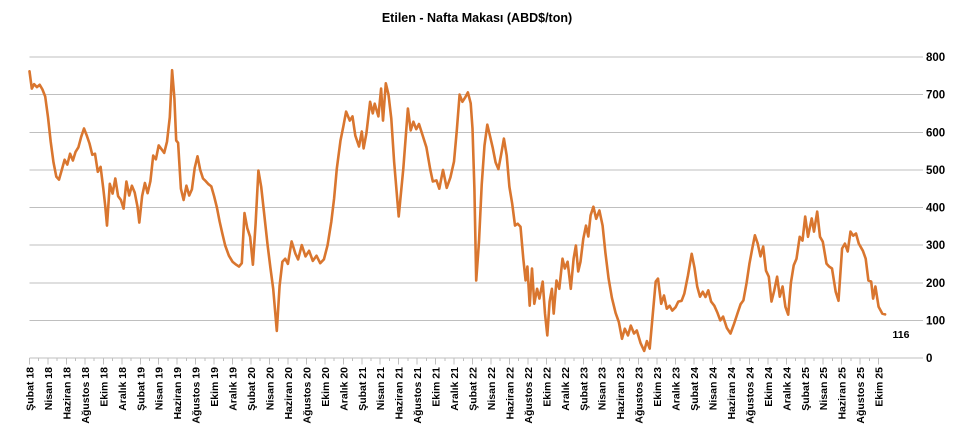 This screenshot has height=442, width=960. Describe the element at coordinates (477, 18) in the screenshot. I see `chart-title: Etilen - Nafta Makası (ABD$/ton)` at that location.